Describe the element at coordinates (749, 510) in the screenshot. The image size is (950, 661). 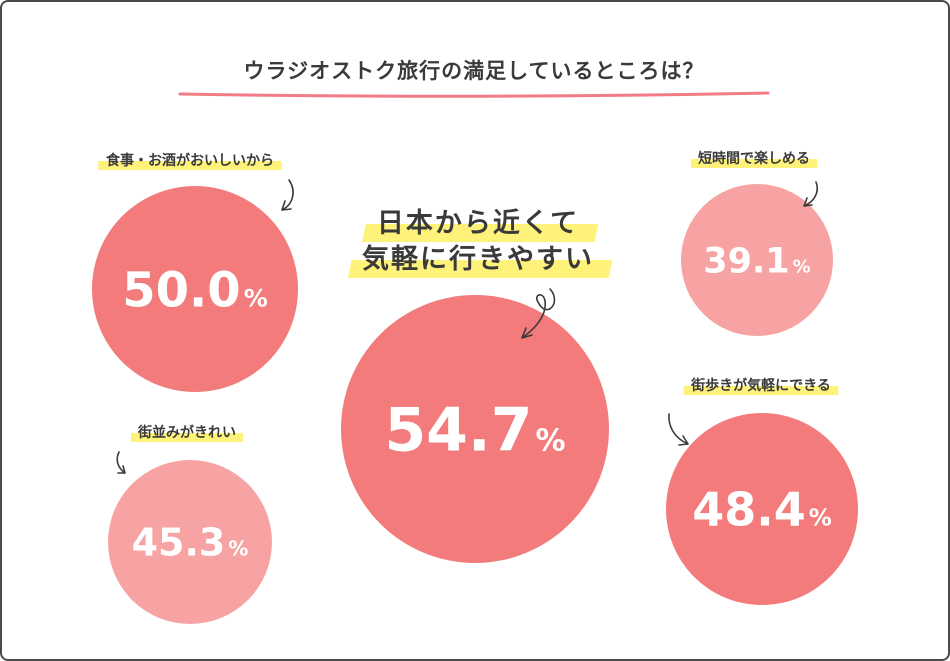
I see `value-number: 48.4` at that location.